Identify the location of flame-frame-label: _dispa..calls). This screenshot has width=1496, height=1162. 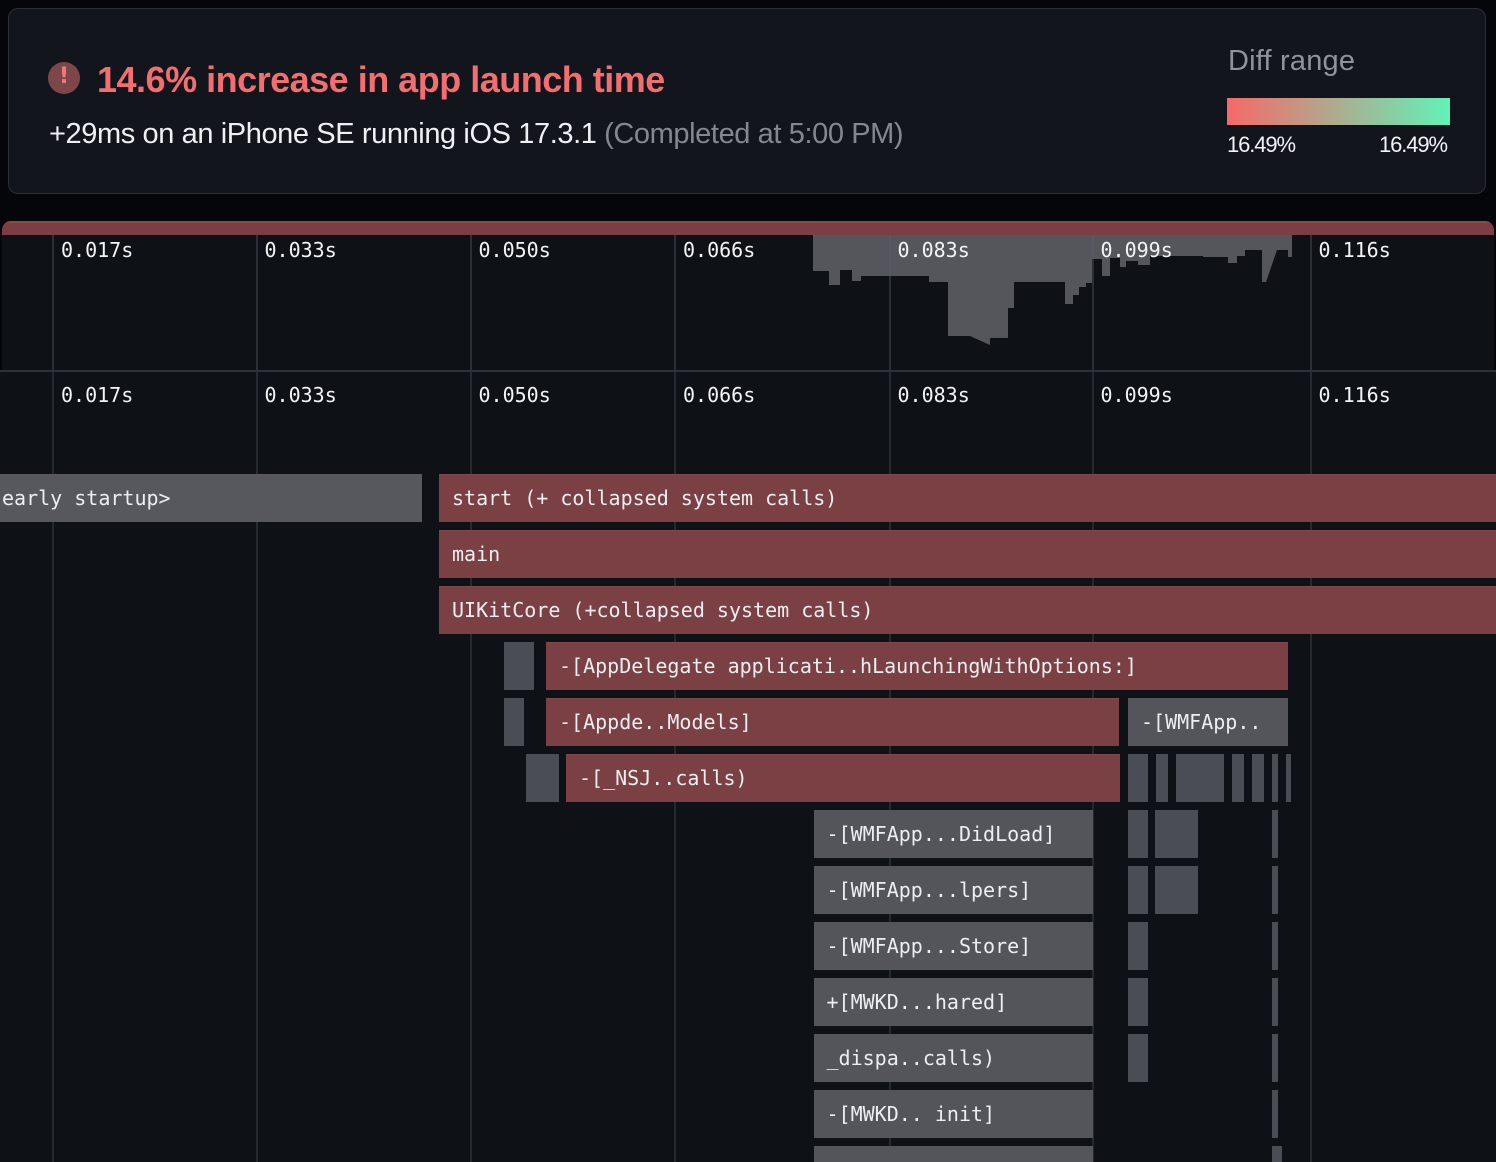
(911, 1058).